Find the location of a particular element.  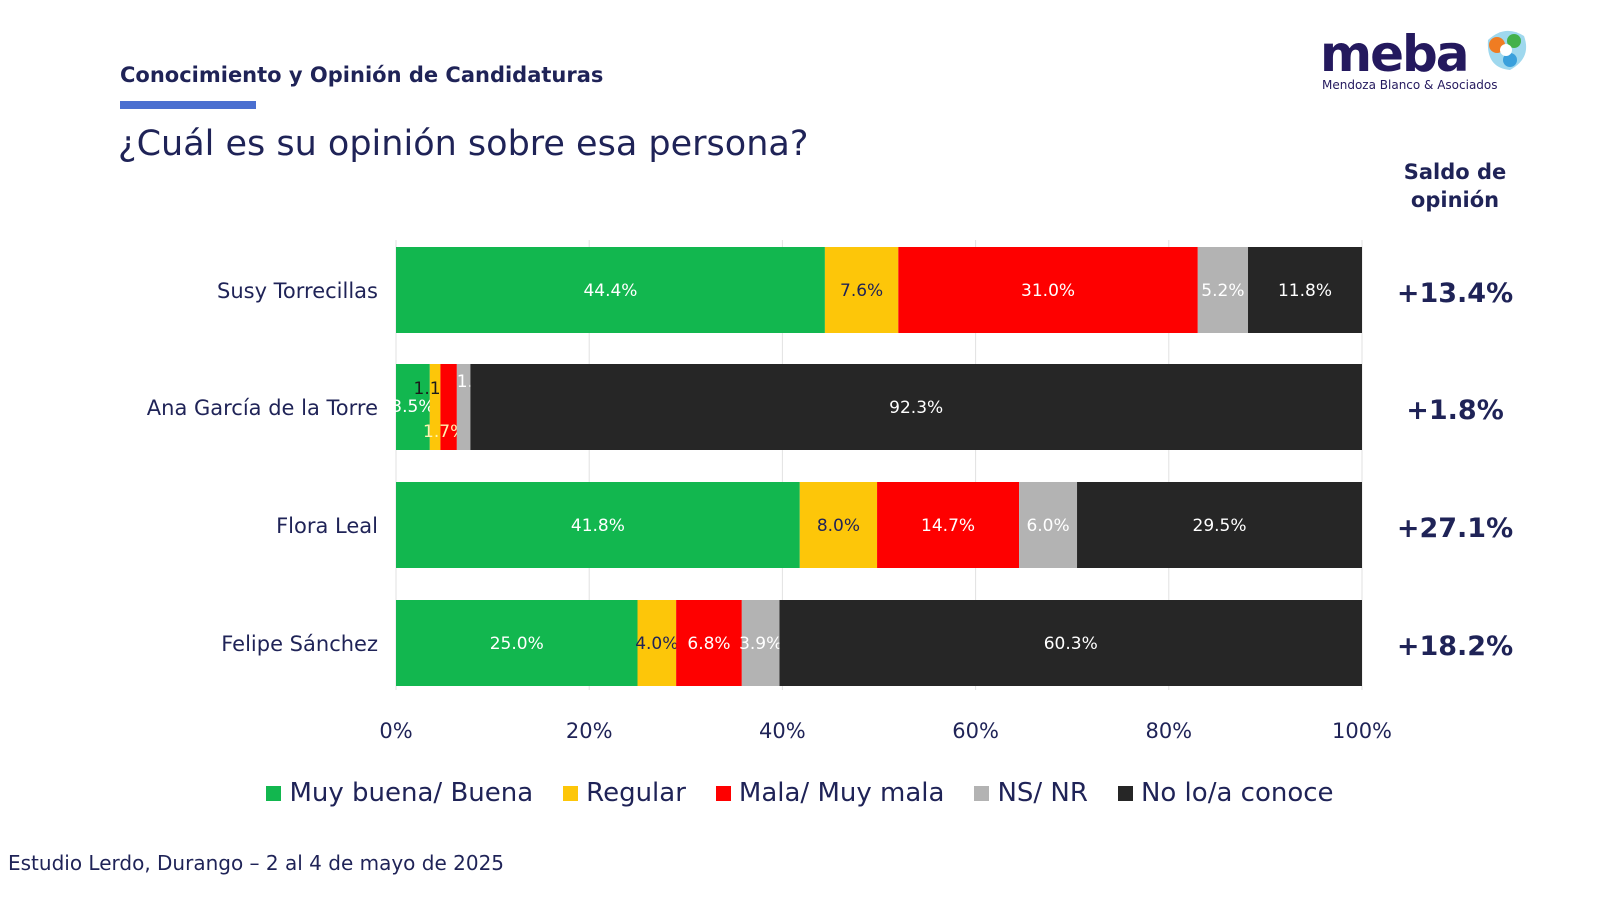

legend-label: NS/ NR is located at coordinates (1042, 793).